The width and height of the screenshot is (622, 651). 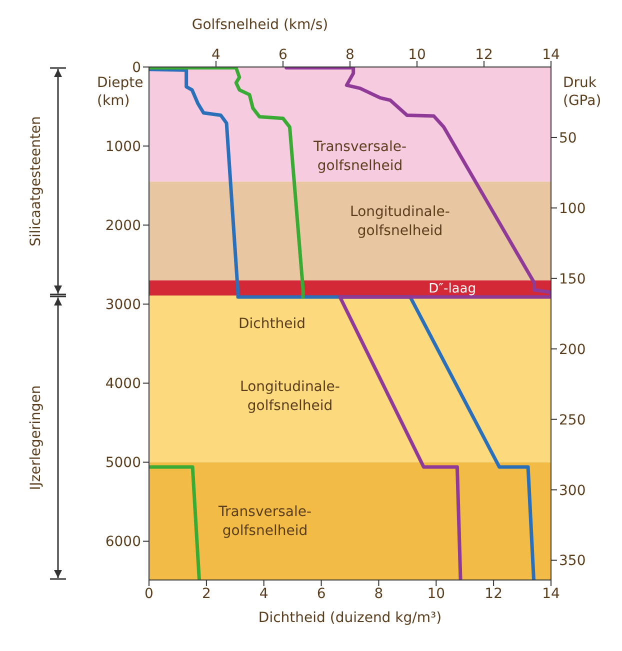 What do you see at coordinates (136, 68) in the screenshot?
I see `y-tick-label: 0` at bounding box center [136, 68].